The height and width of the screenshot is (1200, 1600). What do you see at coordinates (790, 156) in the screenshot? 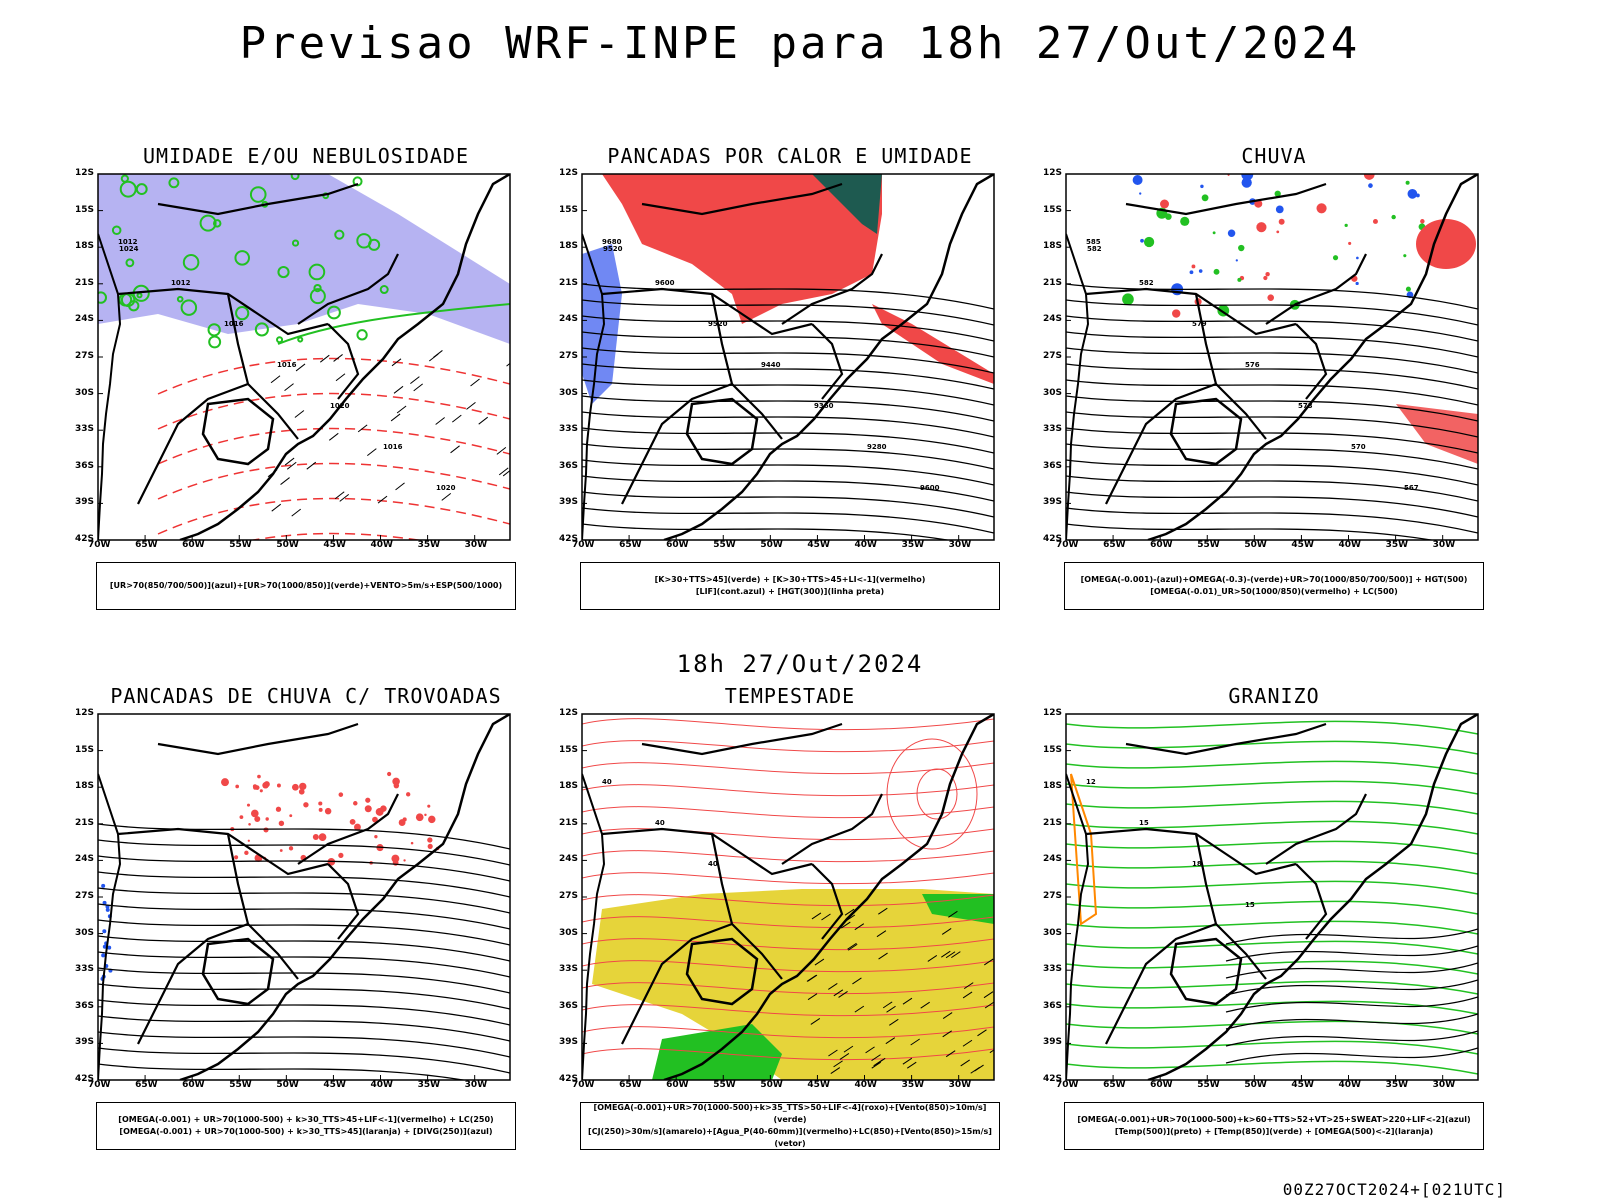
I see `panel-title: PANCADAS POR CALOR E UMIDADE` at bounding box center [790, 156].